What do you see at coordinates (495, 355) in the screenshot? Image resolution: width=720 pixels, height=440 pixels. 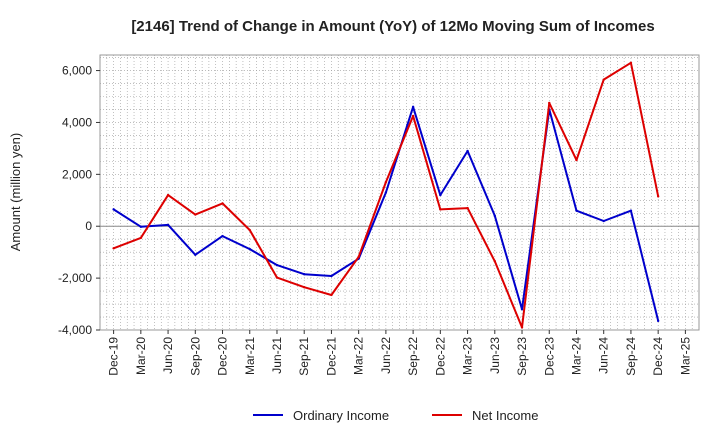 I see `x-tick-label: Jun-23` at bounding box center [495, 355].